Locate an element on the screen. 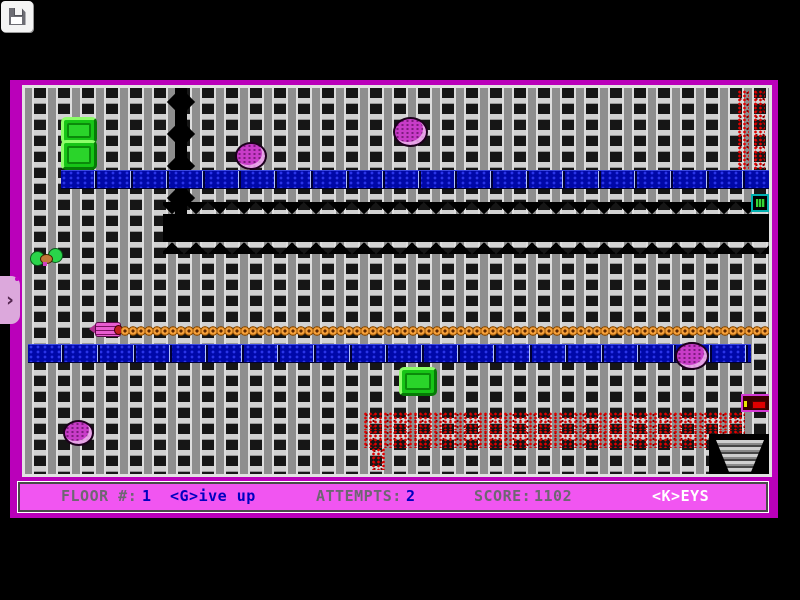  attempts-label: ATTEMPTS: is located at coordinates (359, 496).